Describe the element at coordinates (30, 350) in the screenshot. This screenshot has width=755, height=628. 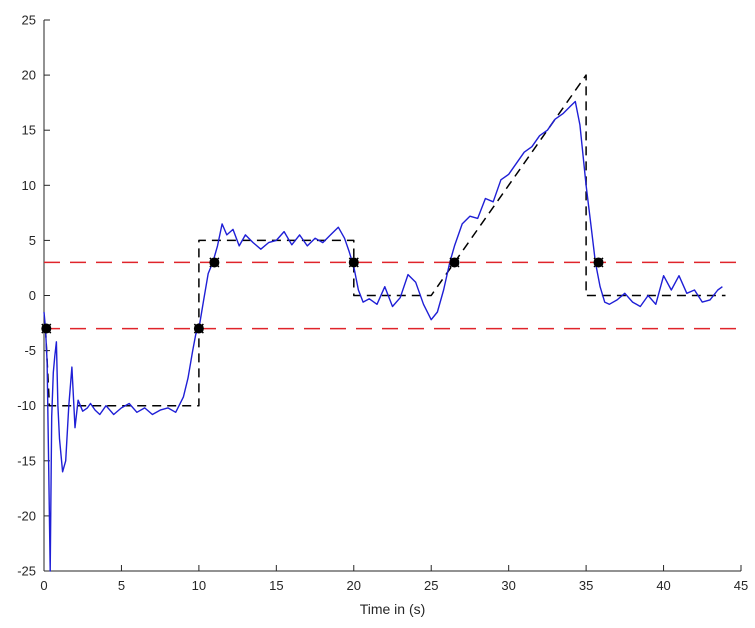
I see `y-tick-label: -5` at that location.